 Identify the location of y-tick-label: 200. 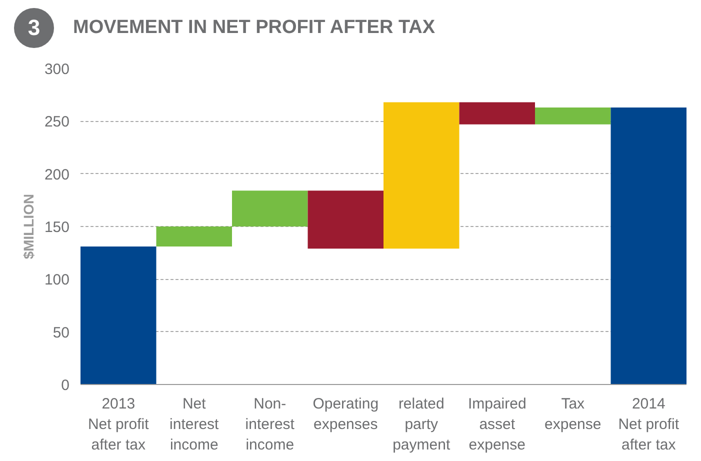
(57, 175).